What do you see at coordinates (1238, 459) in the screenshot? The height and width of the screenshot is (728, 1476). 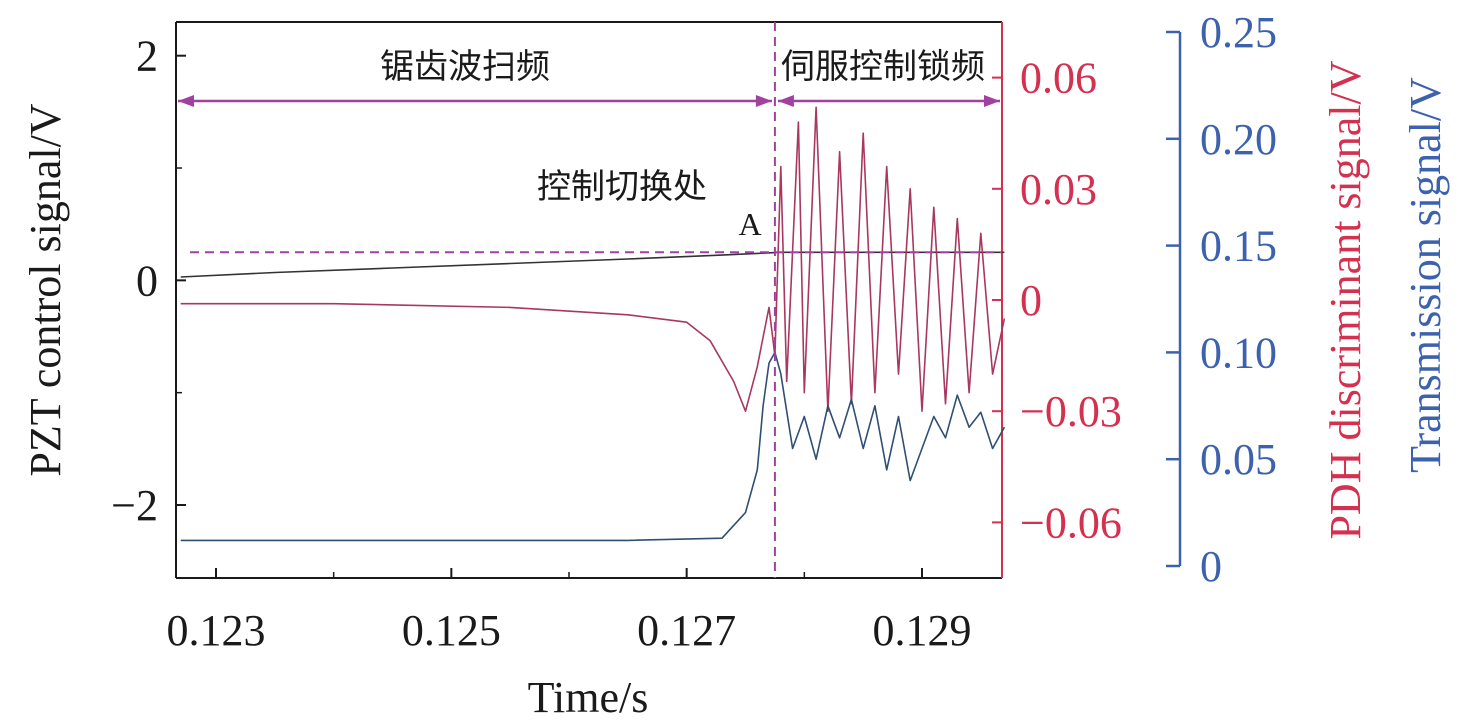 I see `transmission-tick-label: 0.05` at bounding box center [1238, 459].